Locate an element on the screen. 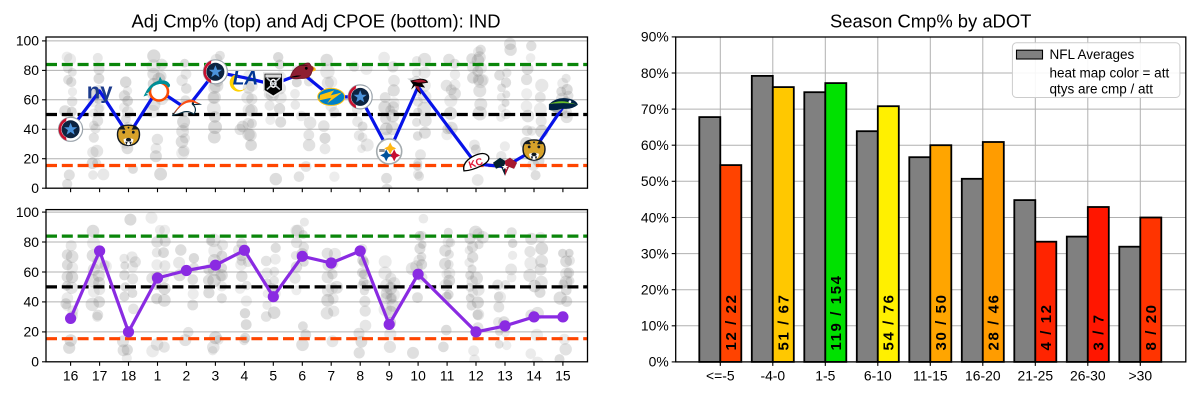 This screenshot has width=1200, height=405. svg-text: 16 is located at coordinates (71, 376).